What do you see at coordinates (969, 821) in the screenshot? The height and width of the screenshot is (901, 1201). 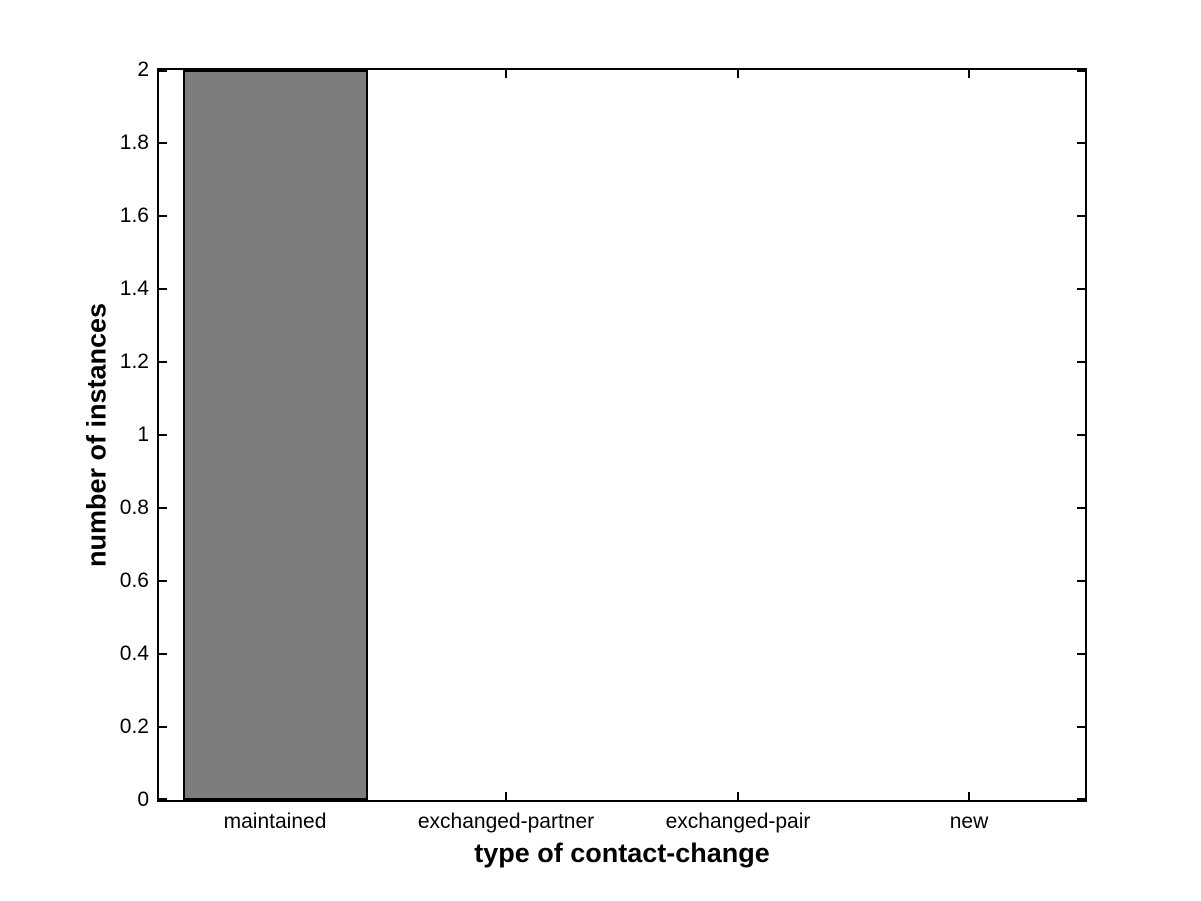 I see `x-tick-label: new` at bounding box center [969, 821].